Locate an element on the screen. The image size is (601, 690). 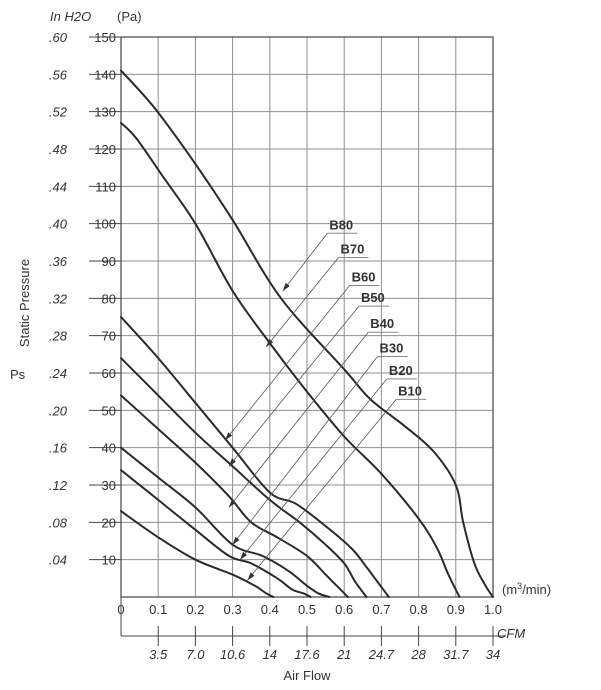
curve-b50 is located at coordinates (244, 477).